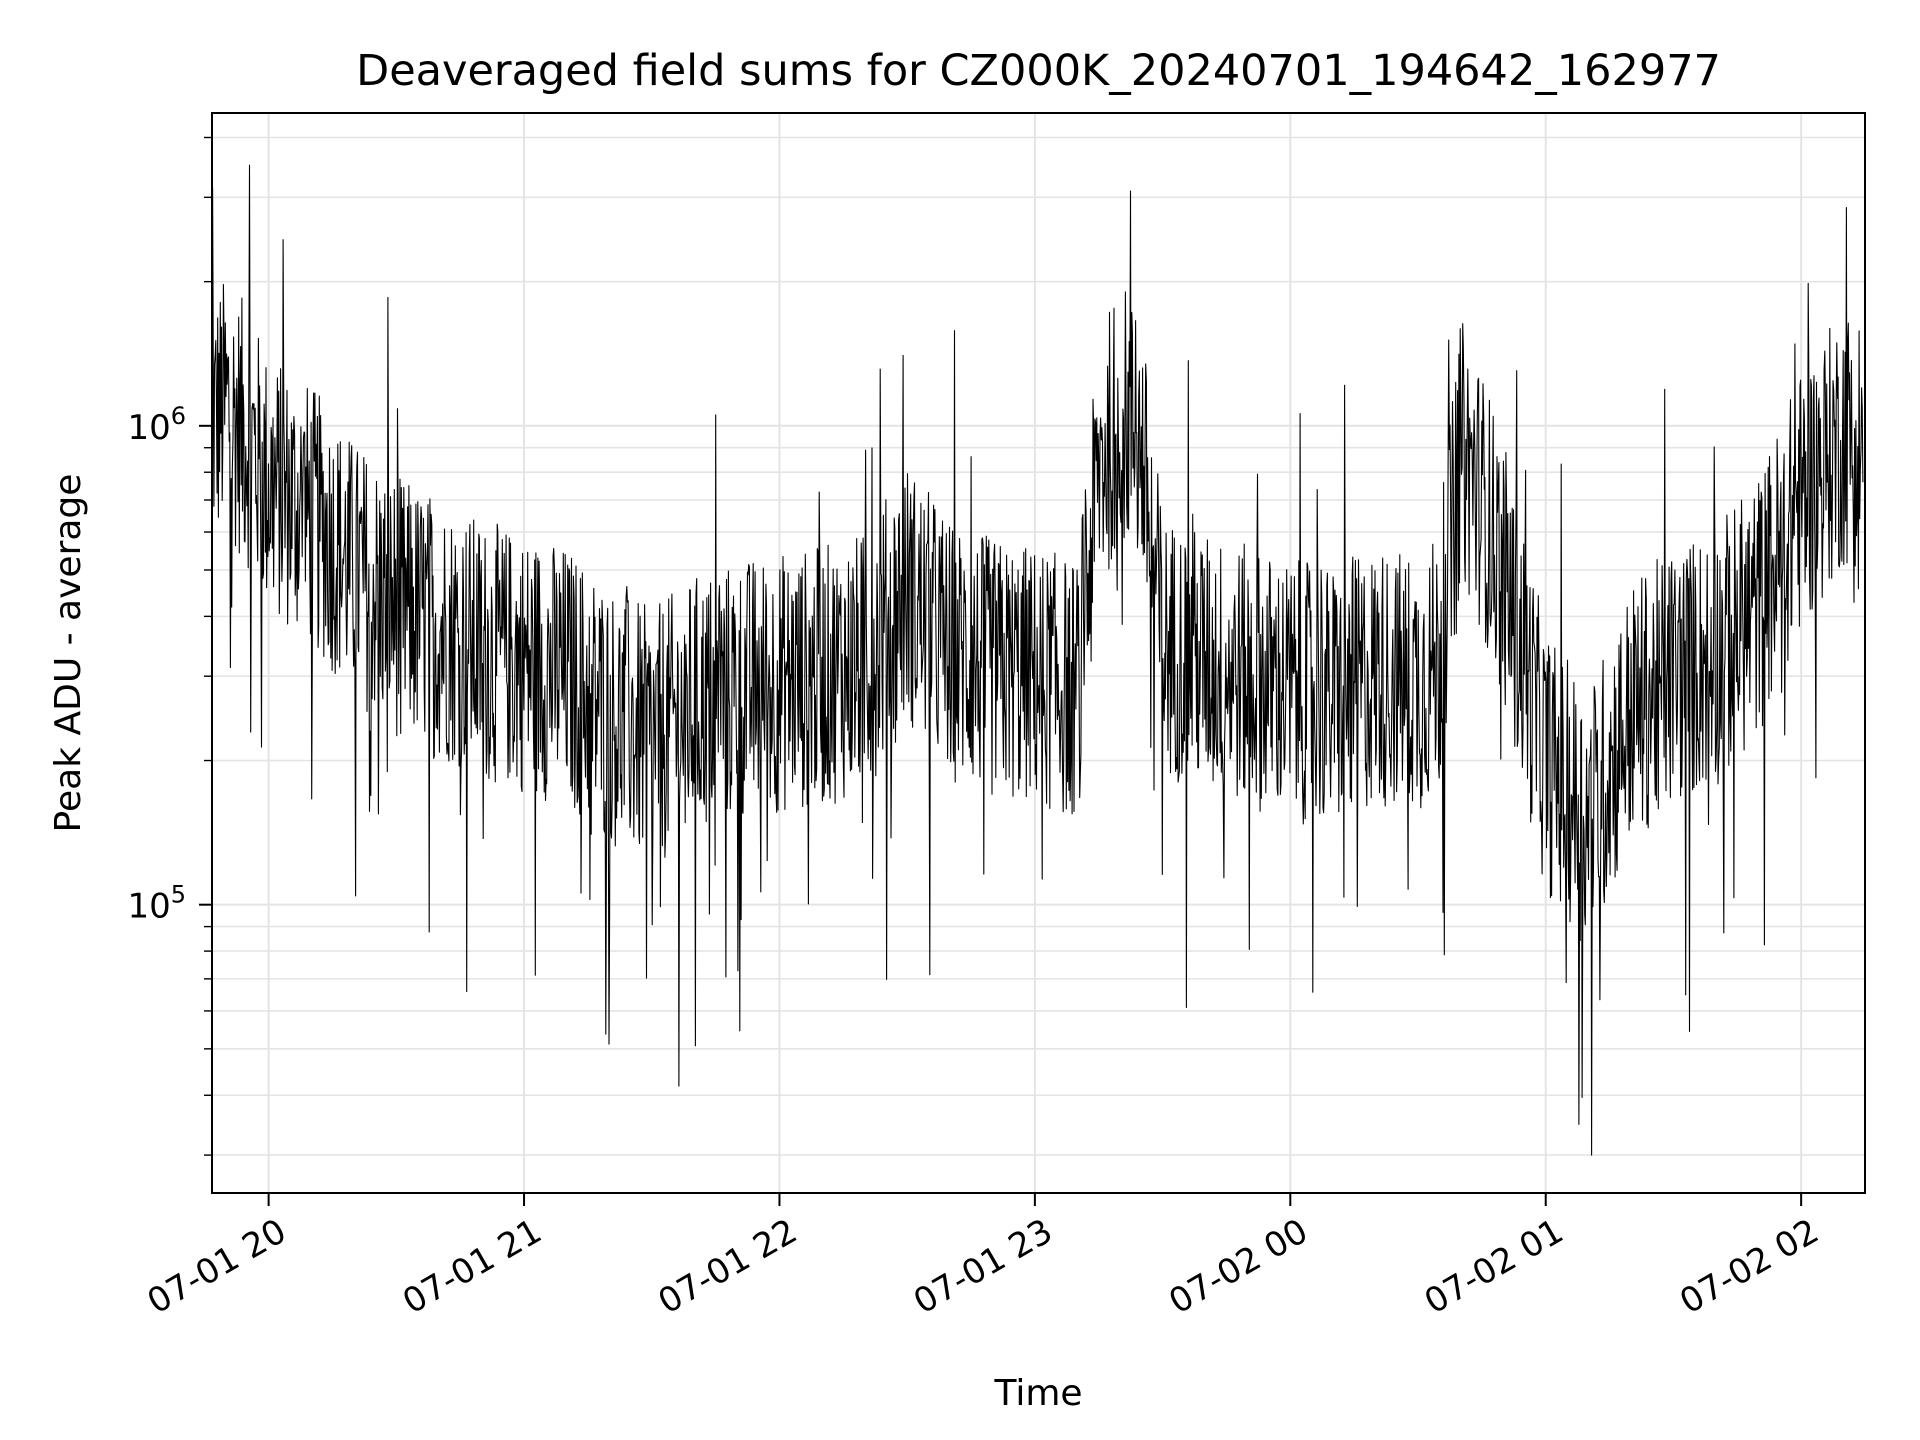 This screenshot has width=1920, height=1440. I want to click on y-tick-label: 10⁶, so click(156, 425).